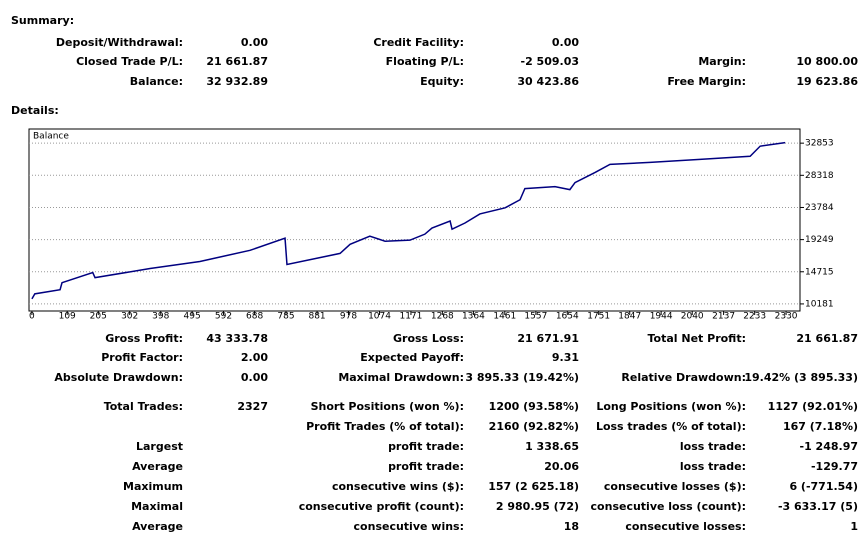  Describe the element at coordinates (223, 317) in the screenshot. I see `x-tick-label: 592` at that location.